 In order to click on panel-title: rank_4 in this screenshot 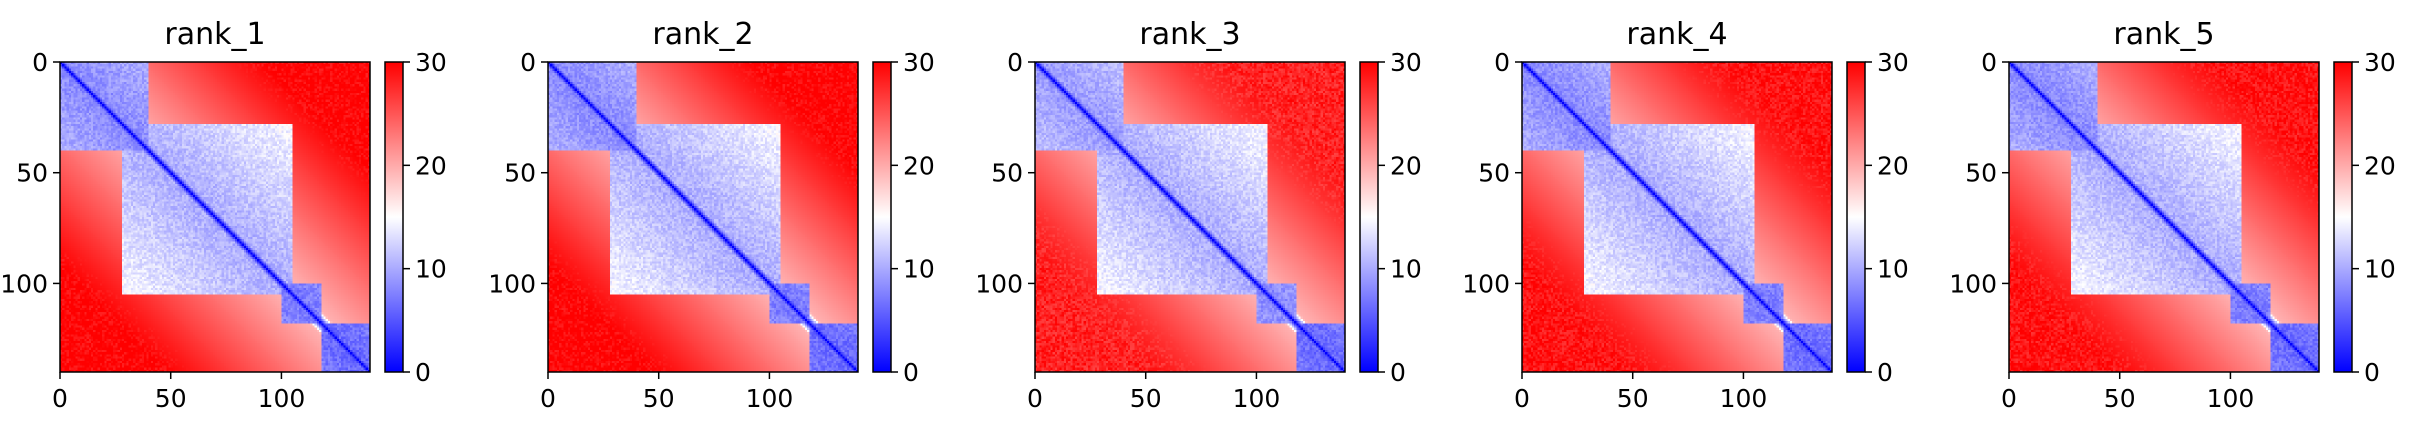, I will do `click(1676, 34)`.